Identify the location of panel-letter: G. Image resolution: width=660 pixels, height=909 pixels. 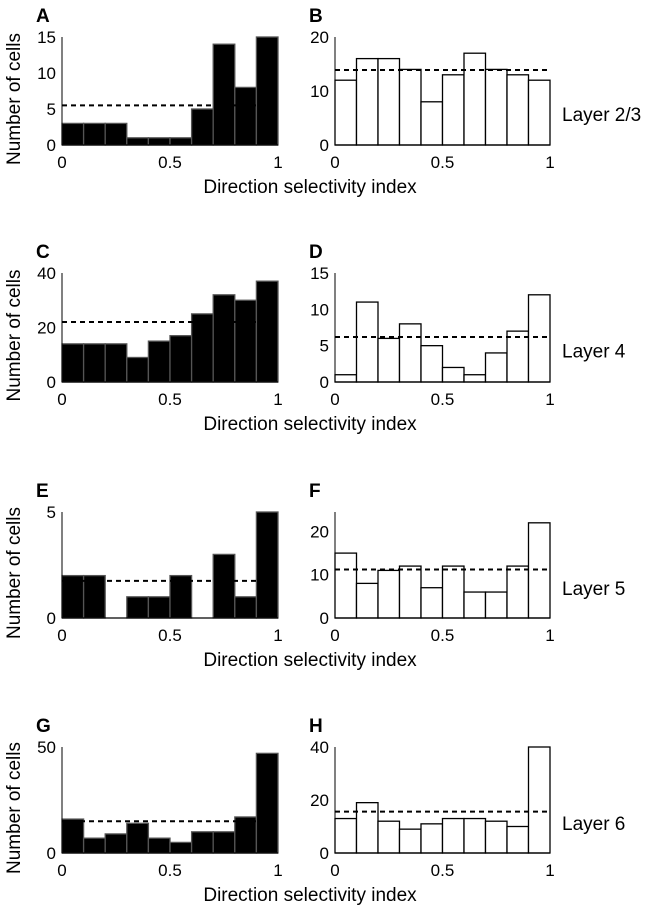
(43, 726).